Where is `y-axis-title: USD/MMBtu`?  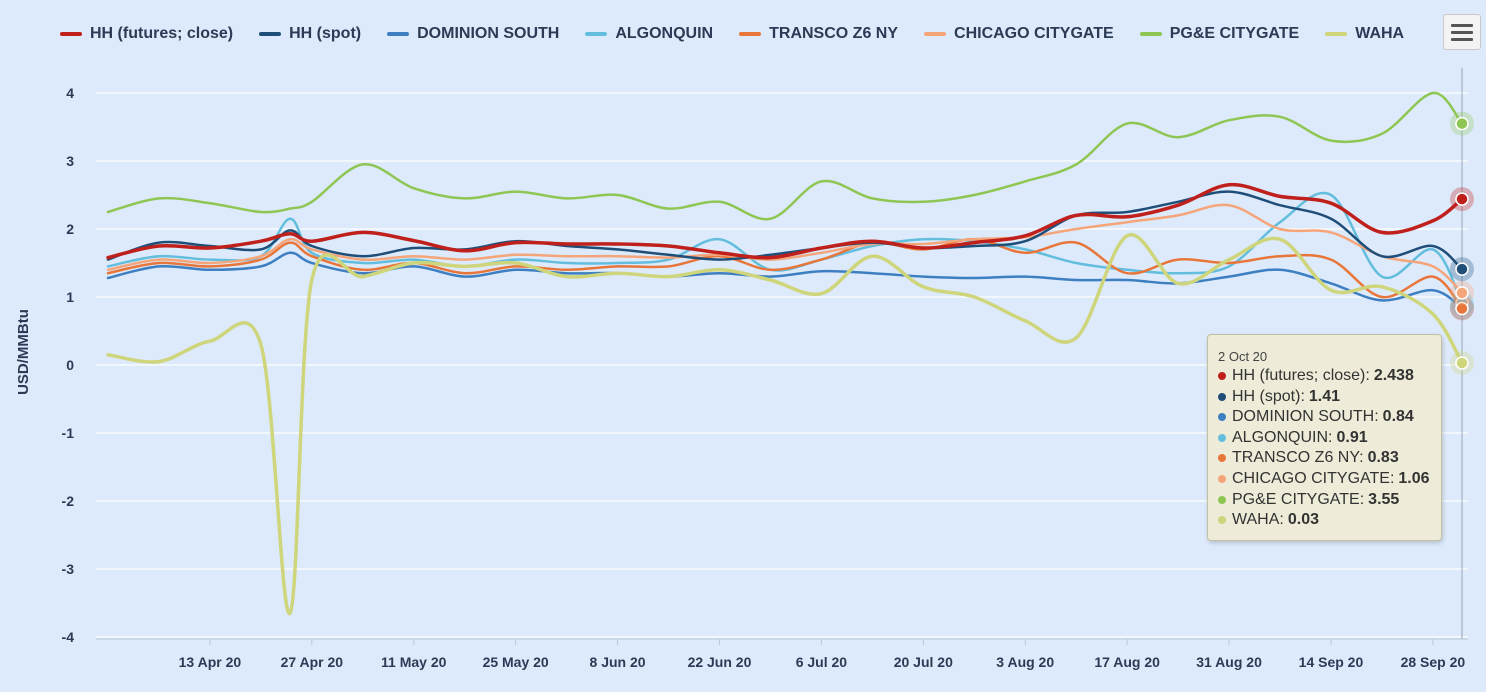
y-axis-title: USD/MMBtu is located at coordinates (23, 352).